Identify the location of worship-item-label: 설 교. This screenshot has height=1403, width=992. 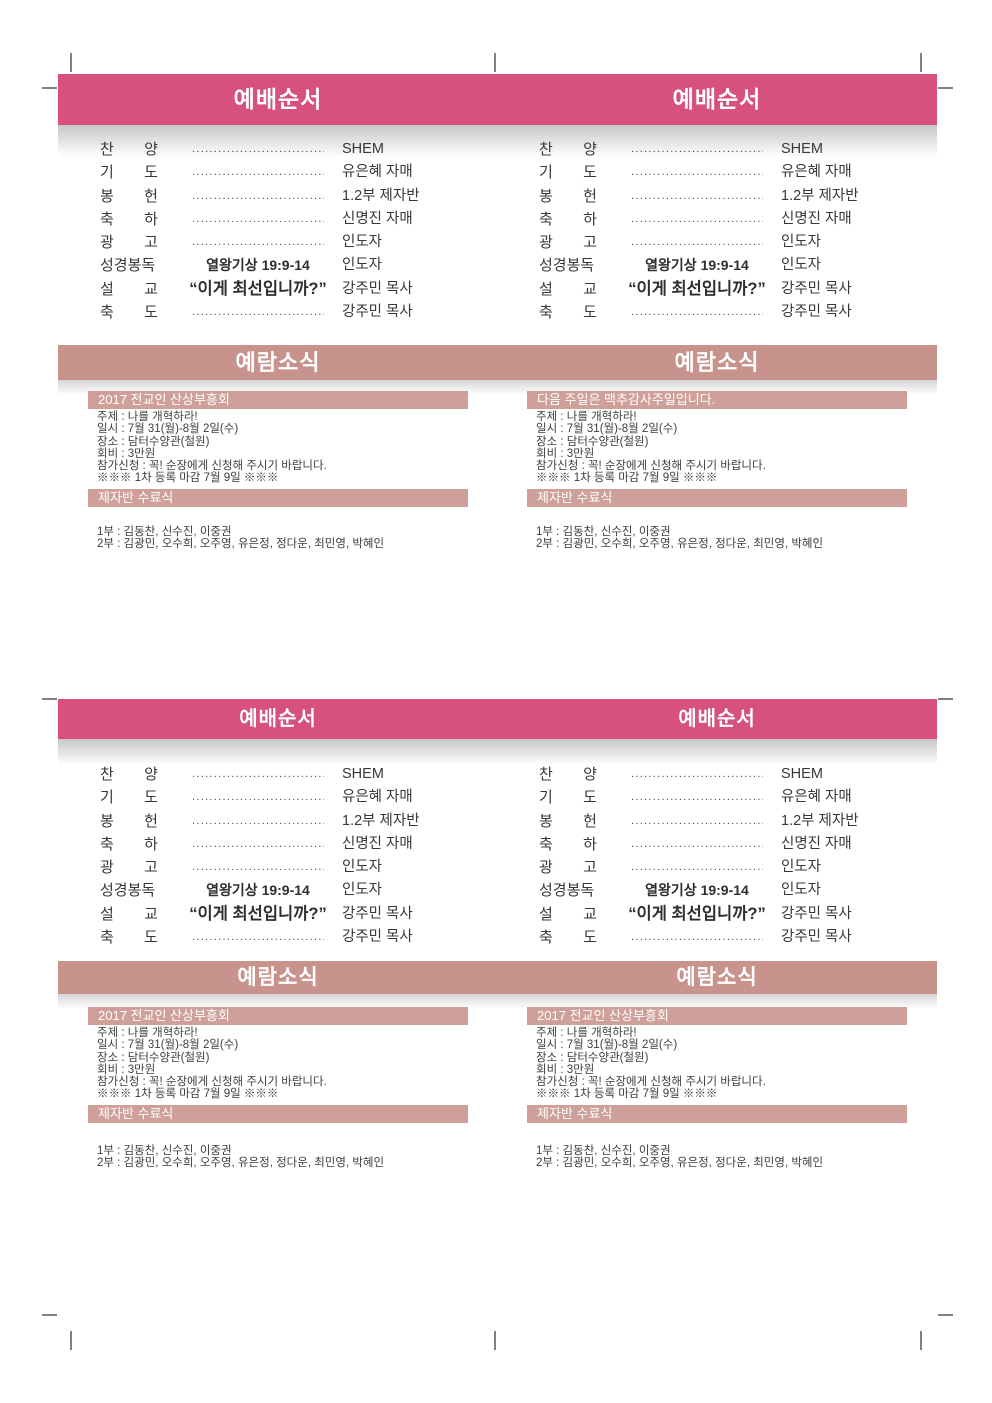
(129, 914).